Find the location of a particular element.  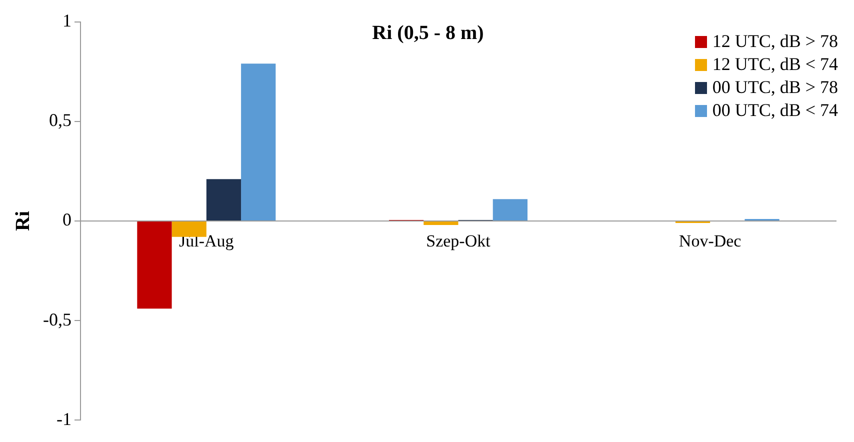

chart-title: Ri (0,5 - 8 m) is located at coordinates (428, 33).